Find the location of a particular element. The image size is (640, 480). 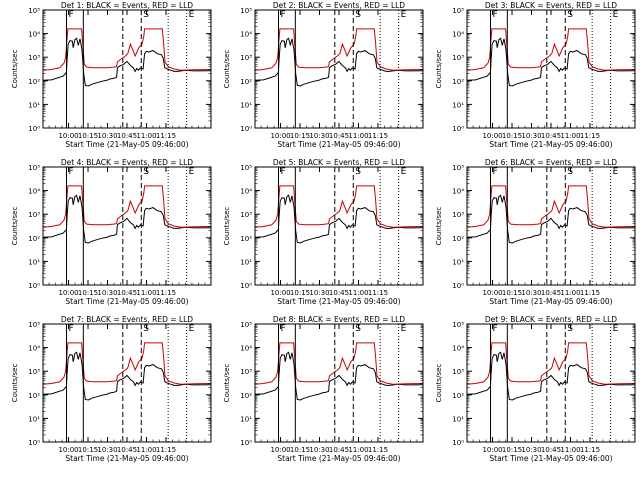

x-axis-label: Start Time (21-May-05 09:46:00) is located at coordinates (550, 301).